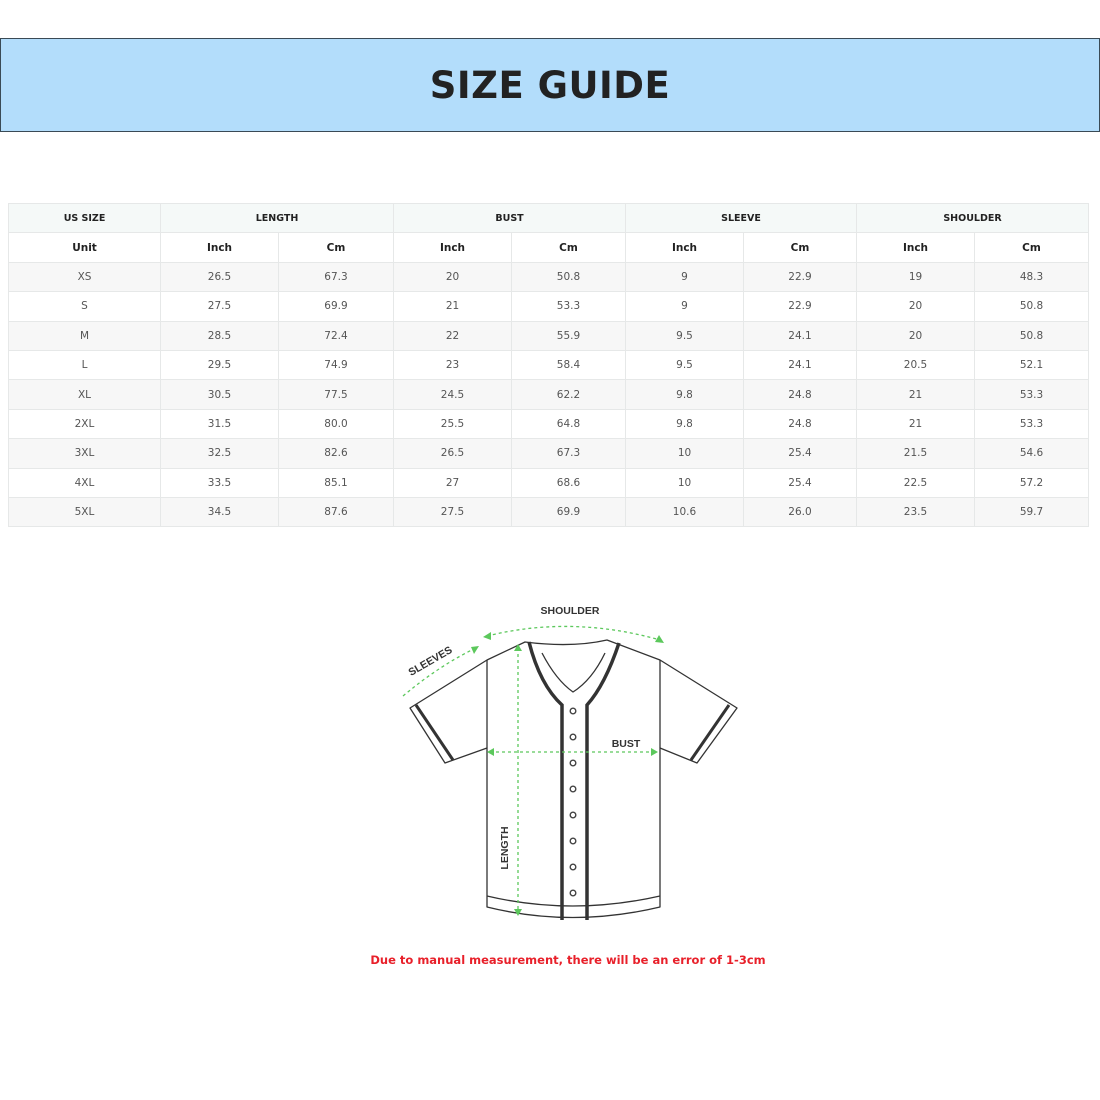  I want to click on shirt-diagram: SHOULDER SLEEVES BUST LENGTH, so click(570, 762).